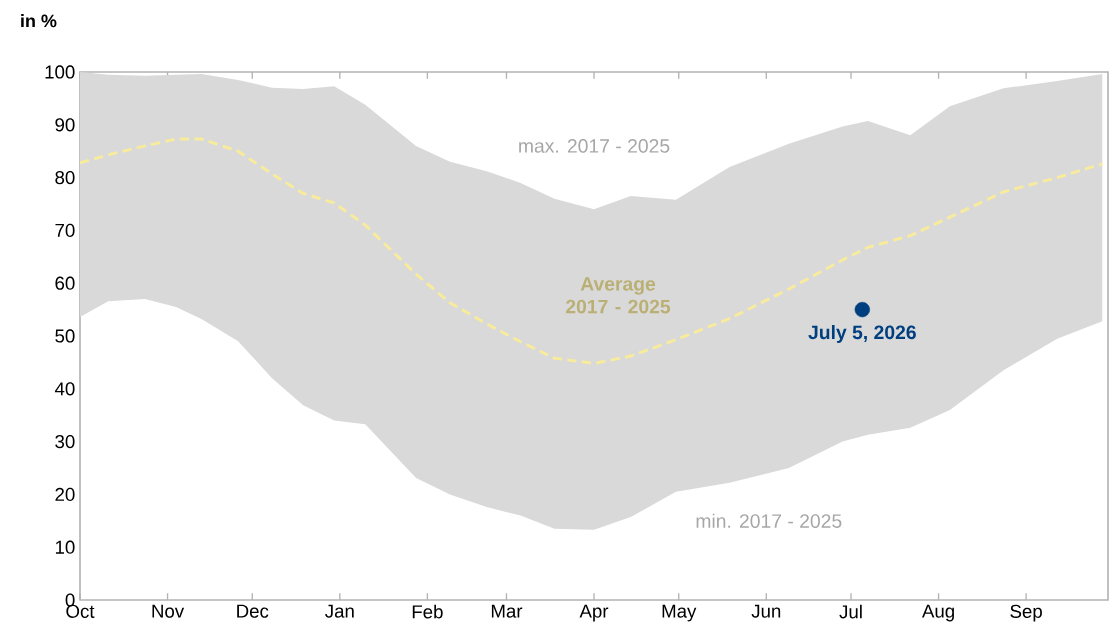 This screenshot has height=642, width=1109. What do you see at coordinates (766, 611) in the screenshot?
I see `x-tick-label: Jun` at bounding box center [766, 611].